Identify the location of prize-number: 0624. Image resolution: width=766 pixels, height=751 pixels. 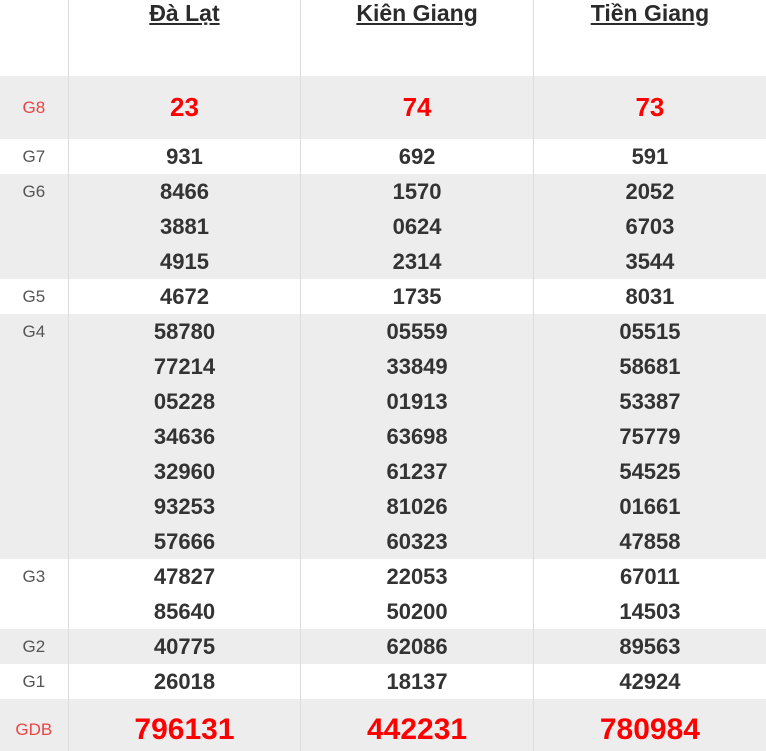
(417, 226).